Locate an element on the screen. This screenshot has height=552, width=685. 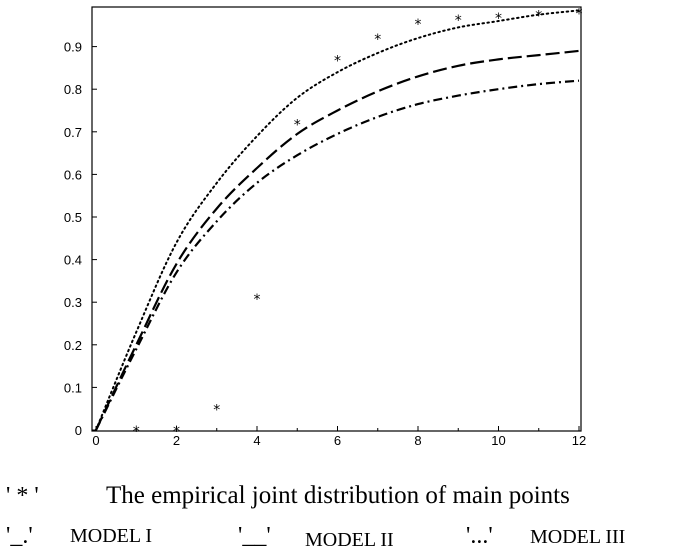
legend-model2-symbol: '__' is located at coordinates (254, 536).